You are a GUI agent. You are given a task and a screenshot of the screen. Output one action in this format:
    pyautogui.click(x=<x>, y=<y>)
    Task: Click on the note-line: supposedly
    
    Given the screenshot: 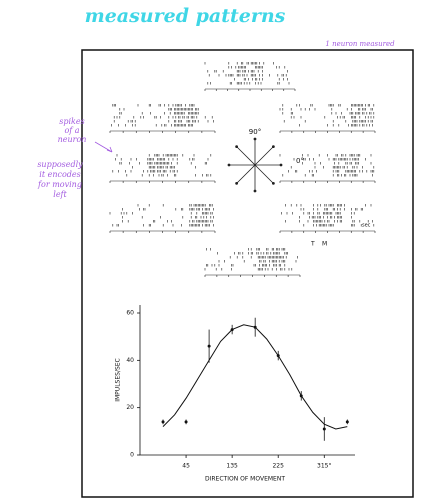 What is the action you would take?
    pyautogui.click(x=60, y=164)
    